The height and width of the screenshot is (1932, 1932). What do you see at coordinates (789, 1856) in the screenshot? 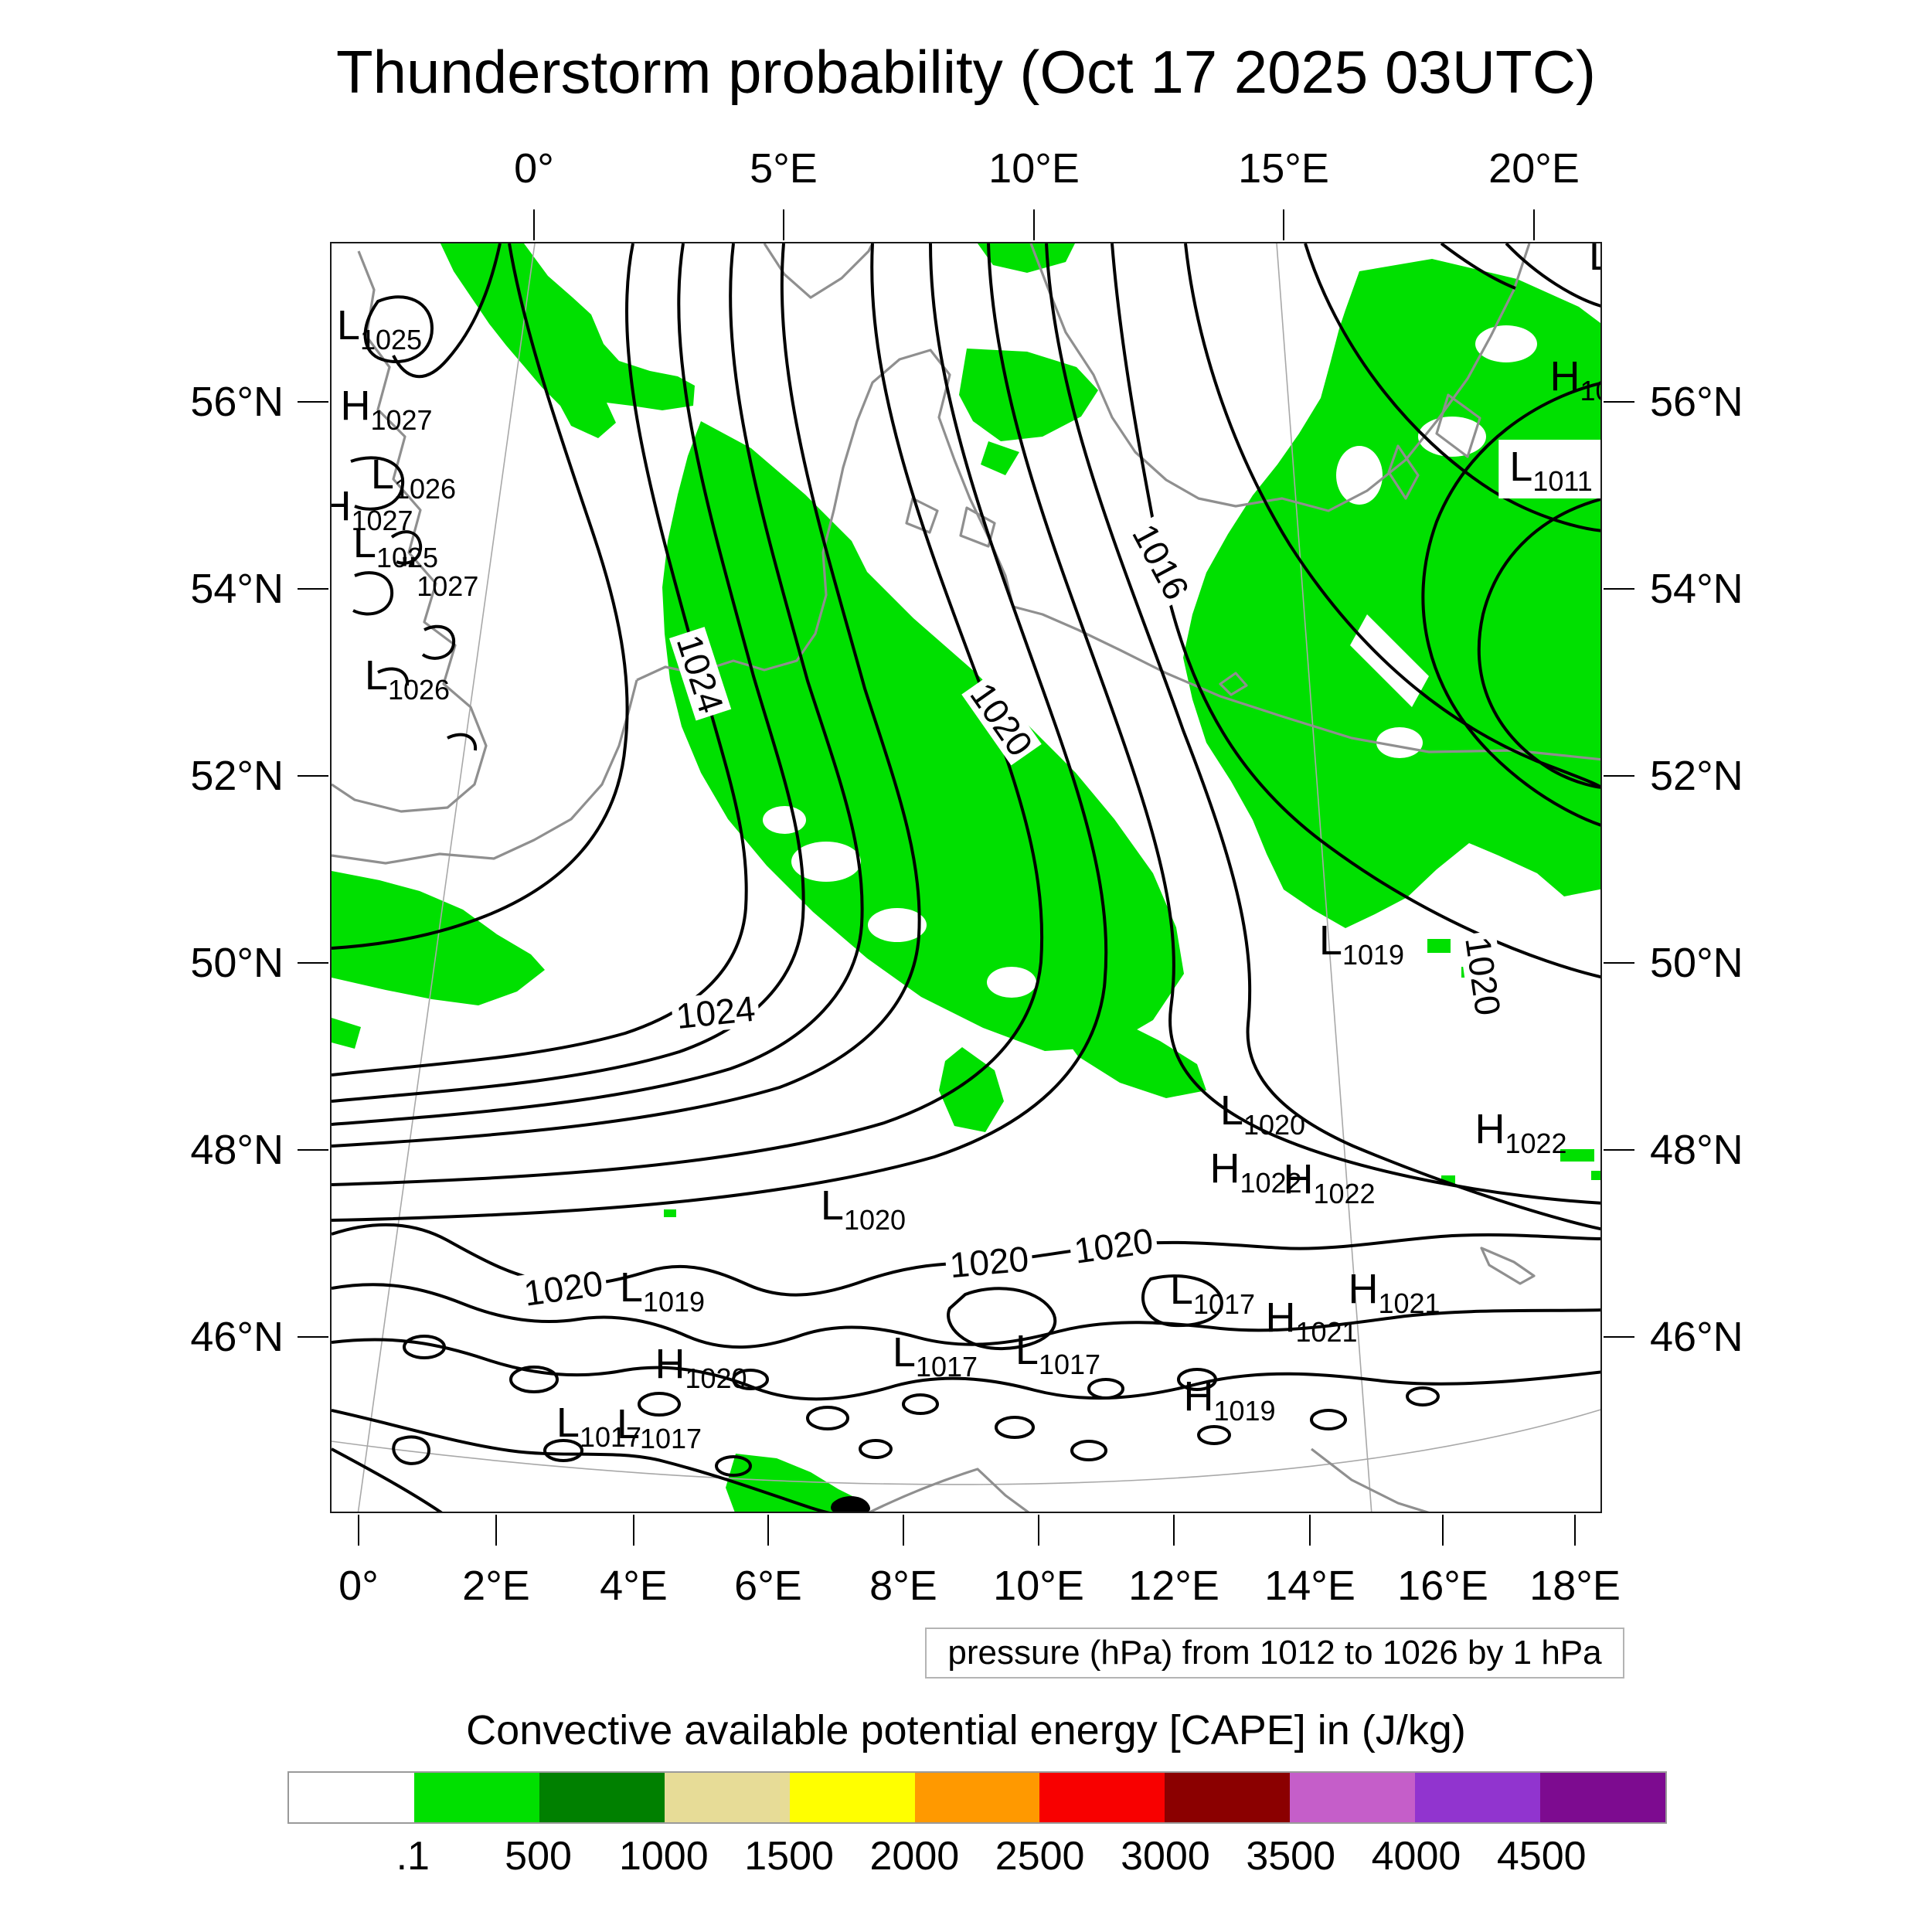
I see `colorbar-tick-label: 1500` at bounding box center [789, 1856].